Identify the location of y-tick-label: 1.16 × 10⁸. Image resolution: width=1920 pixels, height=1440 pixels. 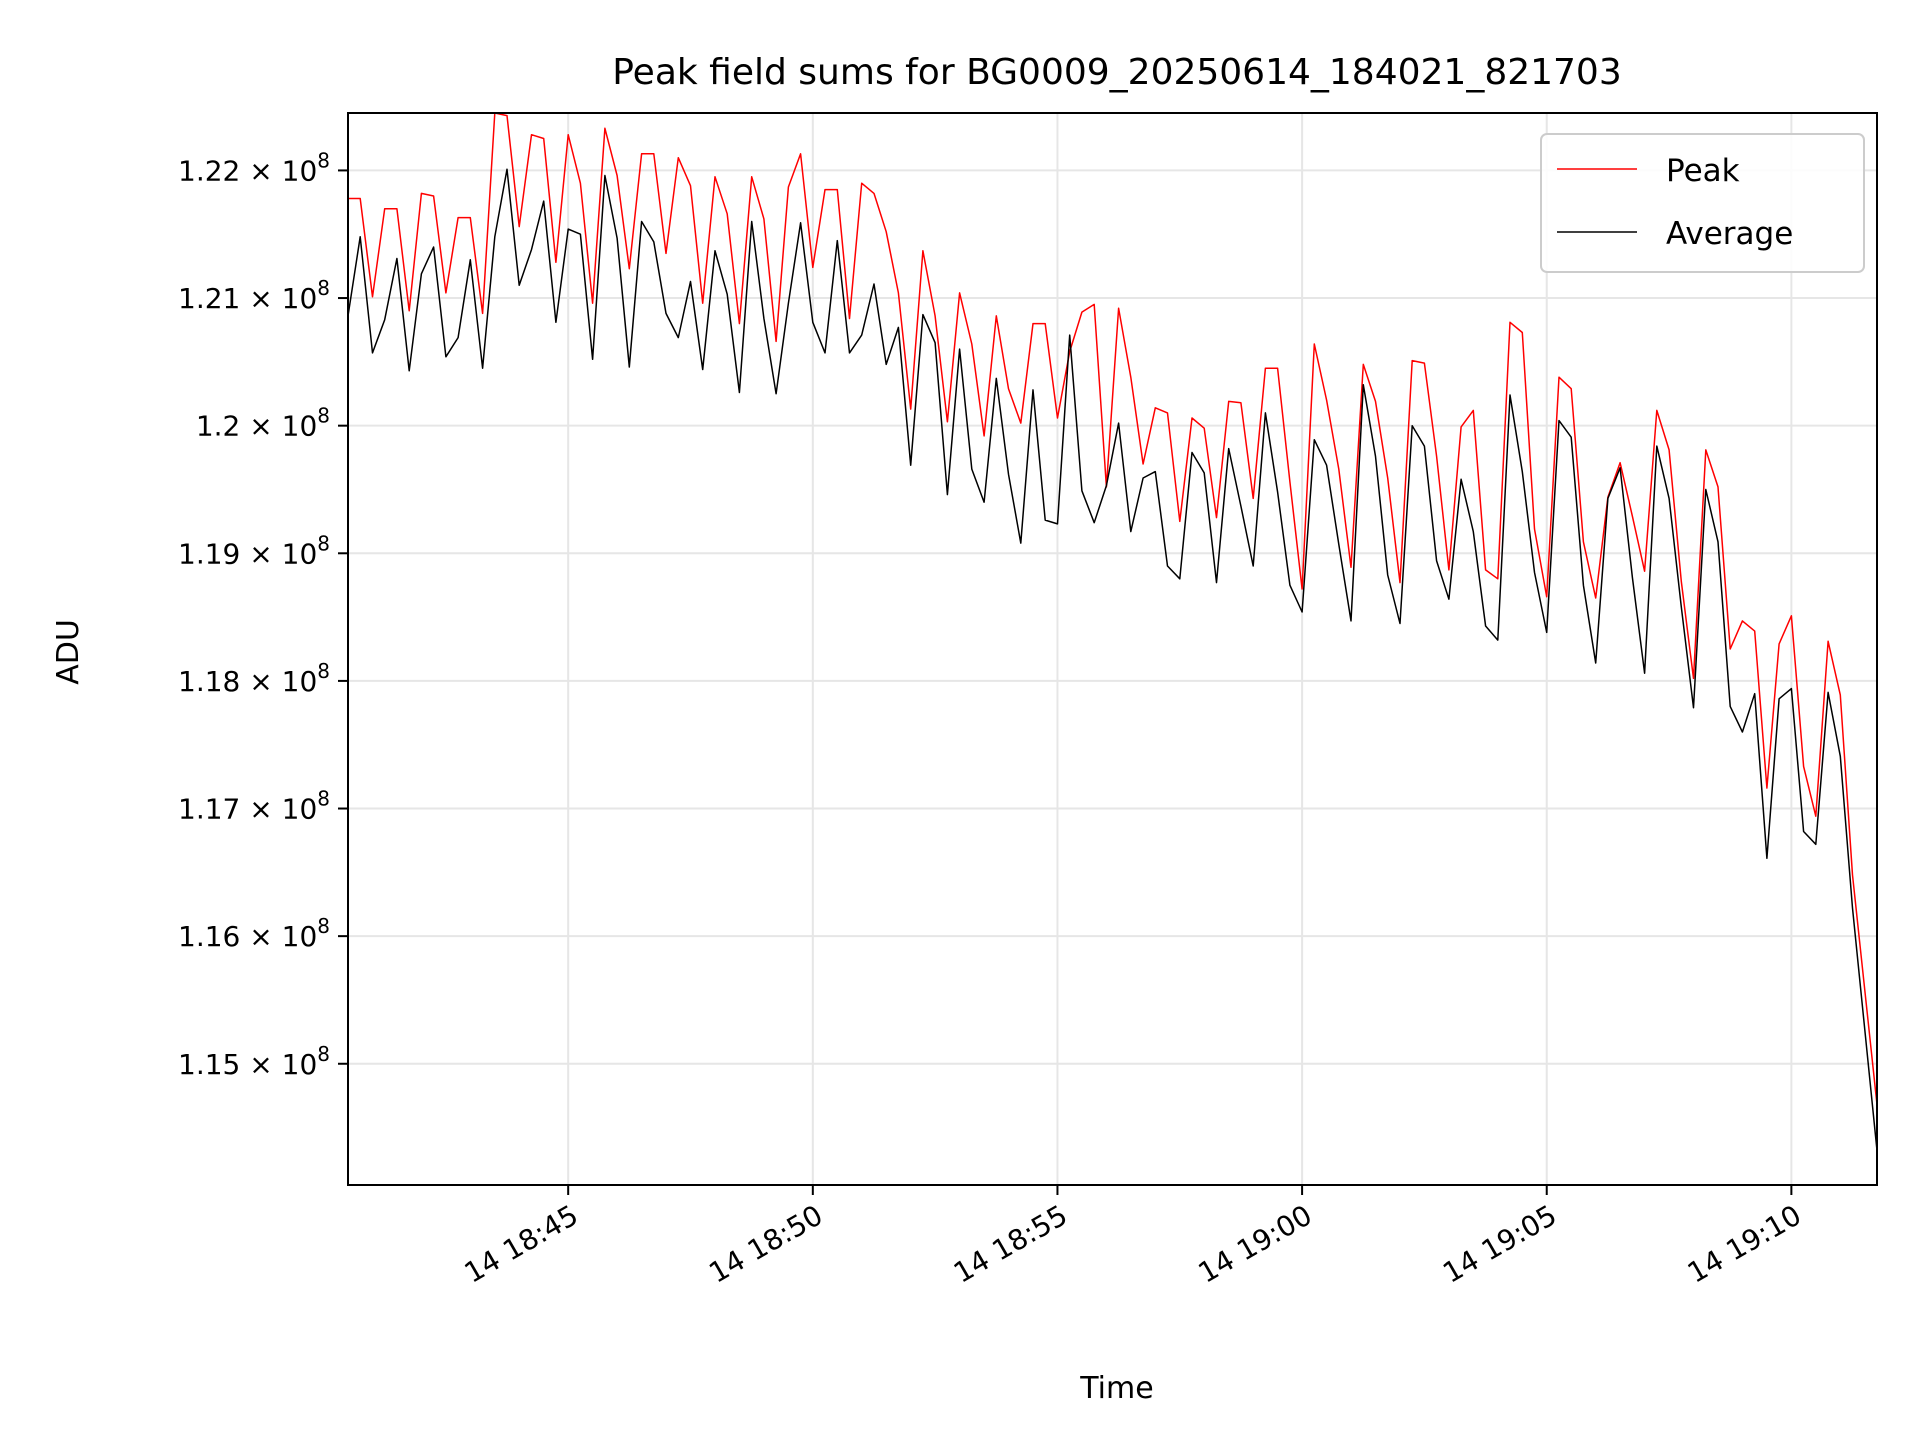
(254, 933).